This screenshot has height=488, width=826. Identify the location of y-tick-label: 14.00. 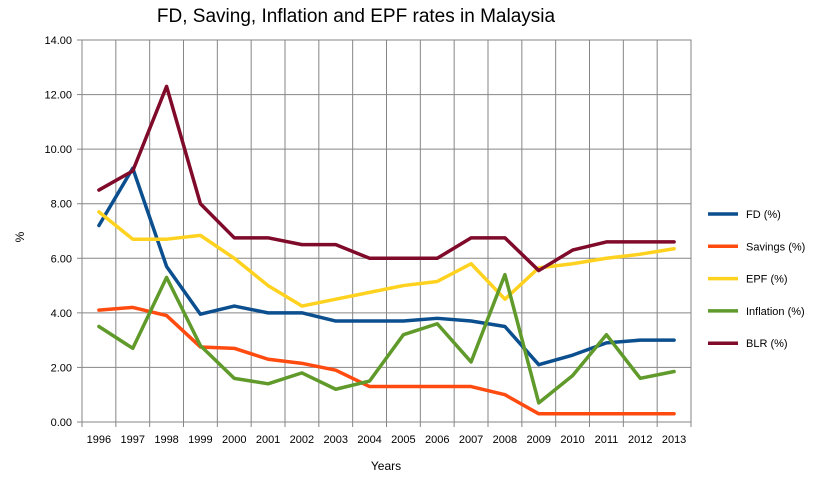
(58, 41).